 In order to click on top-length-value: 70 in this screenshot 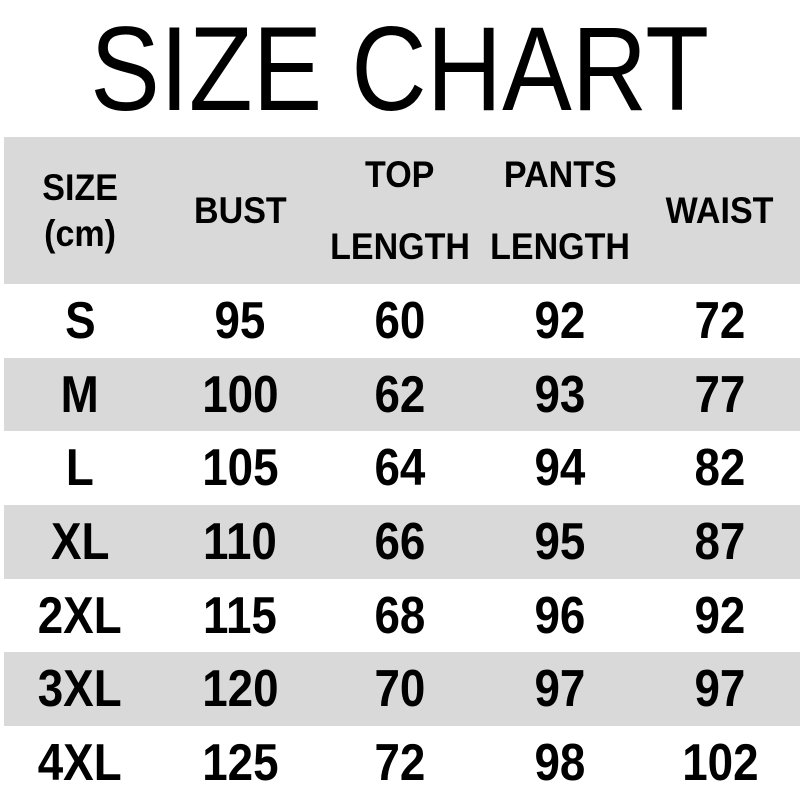, I will do `click(400, 689)`.